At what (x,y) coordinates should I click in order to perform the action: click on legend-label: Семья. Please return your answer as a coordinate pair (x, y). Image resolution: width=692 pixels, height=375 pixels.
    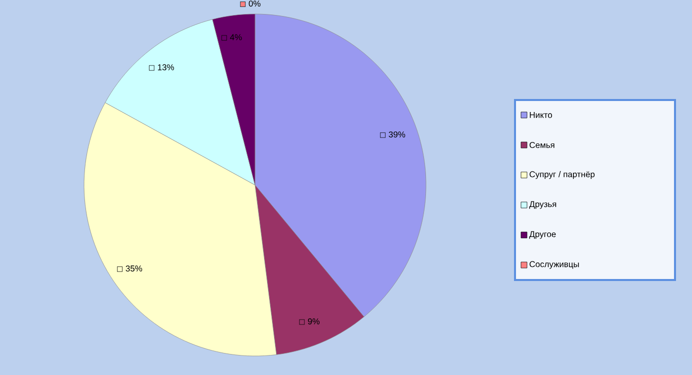
    Looking at the image, I should click on (542, 145).